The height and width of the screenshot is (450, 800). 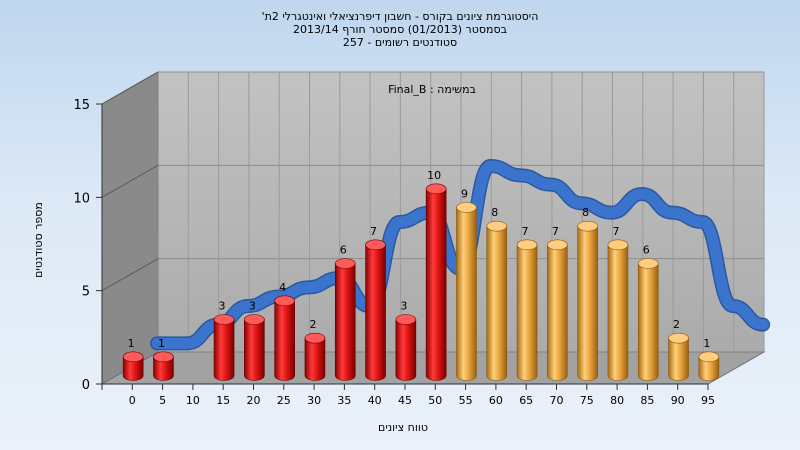 I want to click on chart-title-line-3: סטודנטים רשומים - 257, so click(x=400, y=42).